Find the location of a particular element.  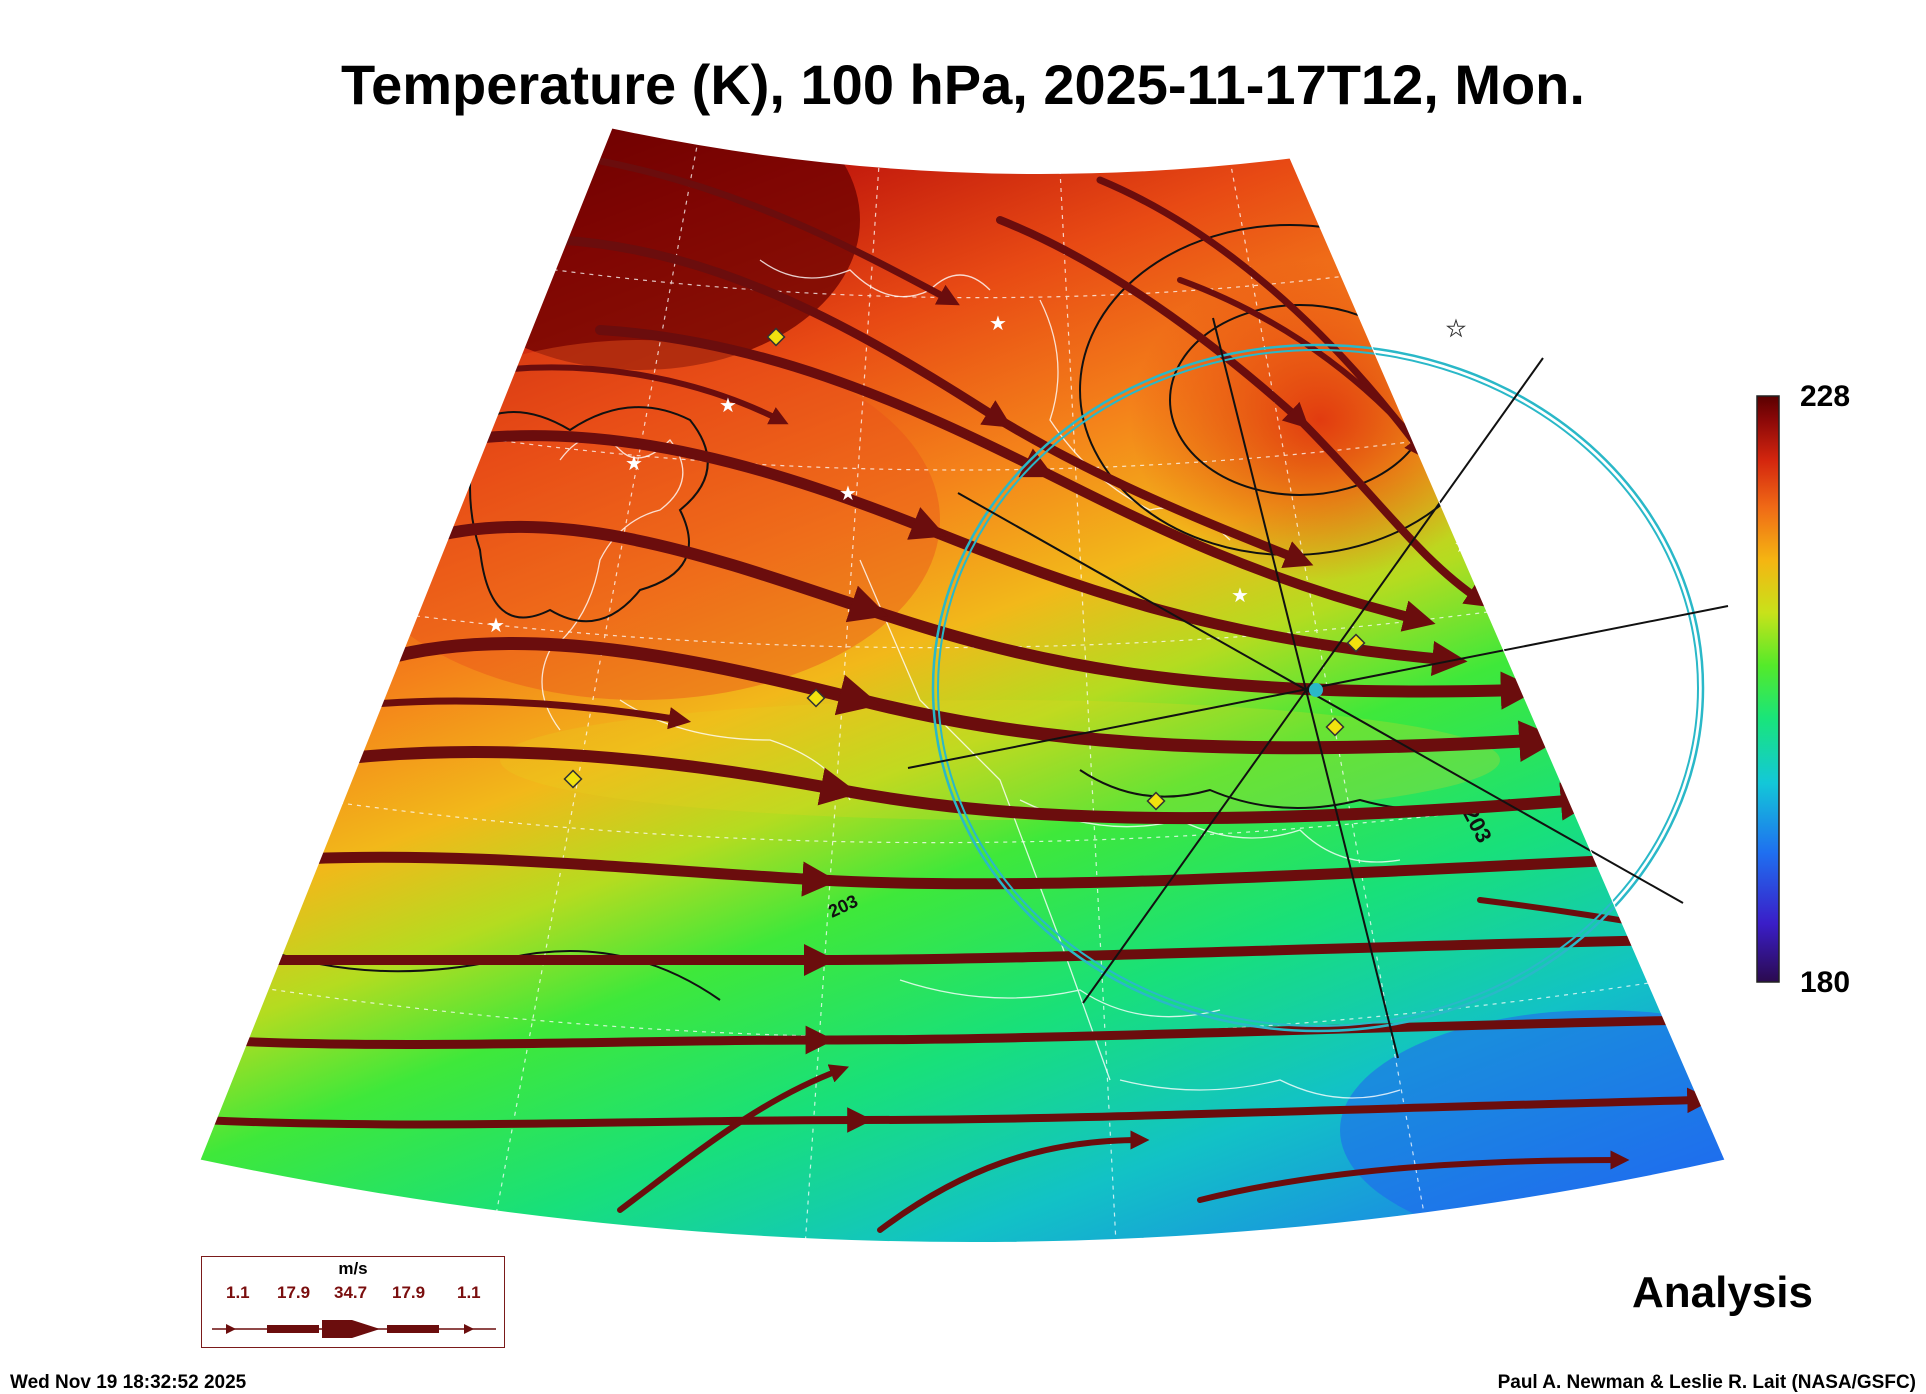

legend-arrow-scale is located at coordinates (354, 1329).